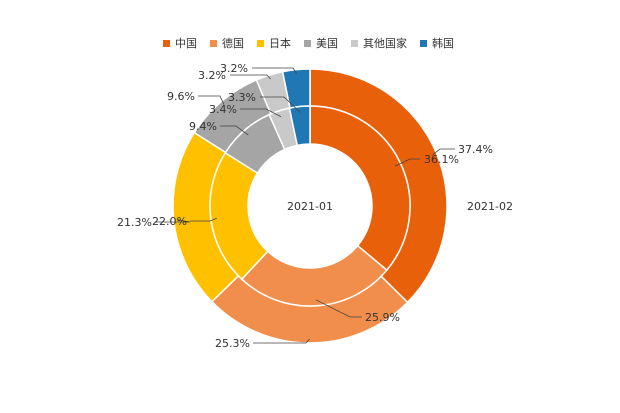 This screenshot has height=413, width=620. What do you see at coordinates (181, 96) in the screenshot?
I see `outer-value-label-cat-4: 9.6%` at bounding box center [181, 96].